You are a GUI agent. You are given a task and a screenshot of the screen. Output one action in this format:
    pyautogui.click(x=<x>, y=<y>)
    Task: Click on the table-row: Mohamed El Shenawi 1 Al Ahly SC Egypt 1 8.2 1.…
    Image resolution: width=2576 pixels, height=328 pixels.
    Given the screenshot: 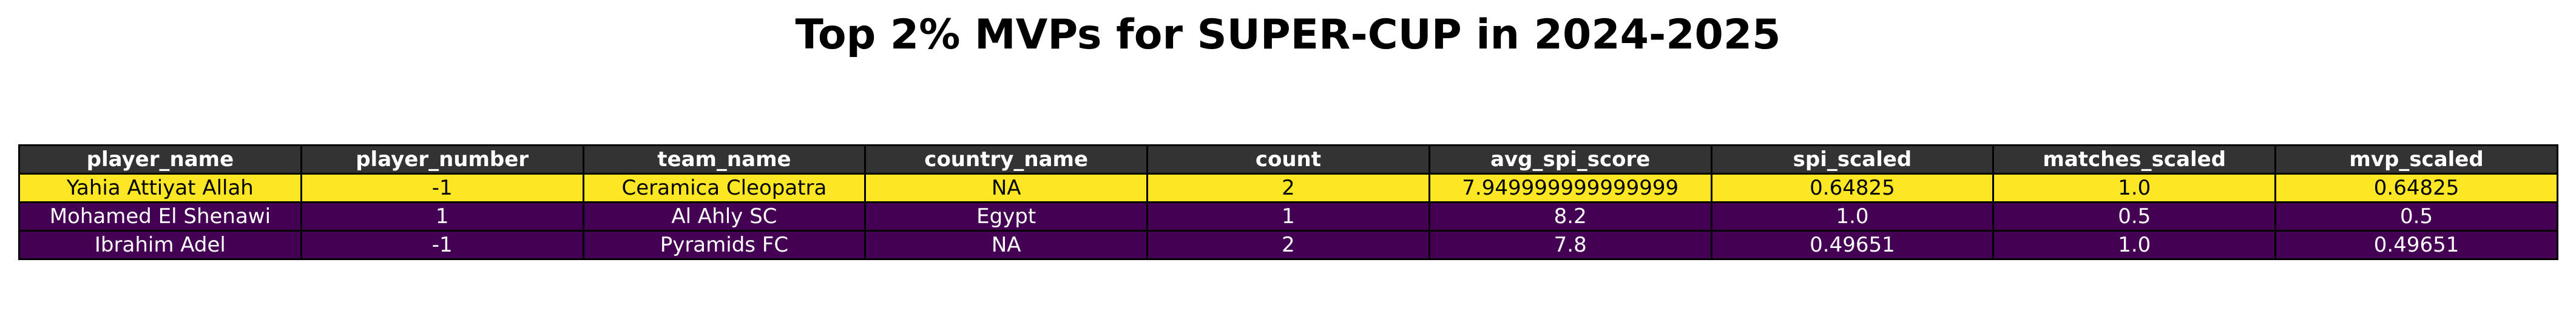 What is the action you would take?
    pyautogui.click(x=1288, y=217)
    